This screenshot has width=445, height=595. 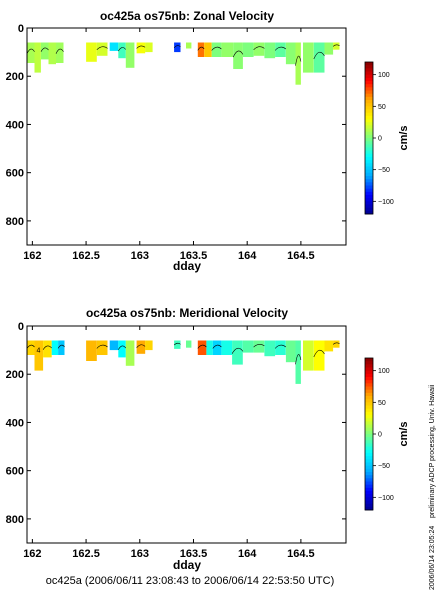 I want to click on x-axis-label: dday, so click(x=187, y=565).